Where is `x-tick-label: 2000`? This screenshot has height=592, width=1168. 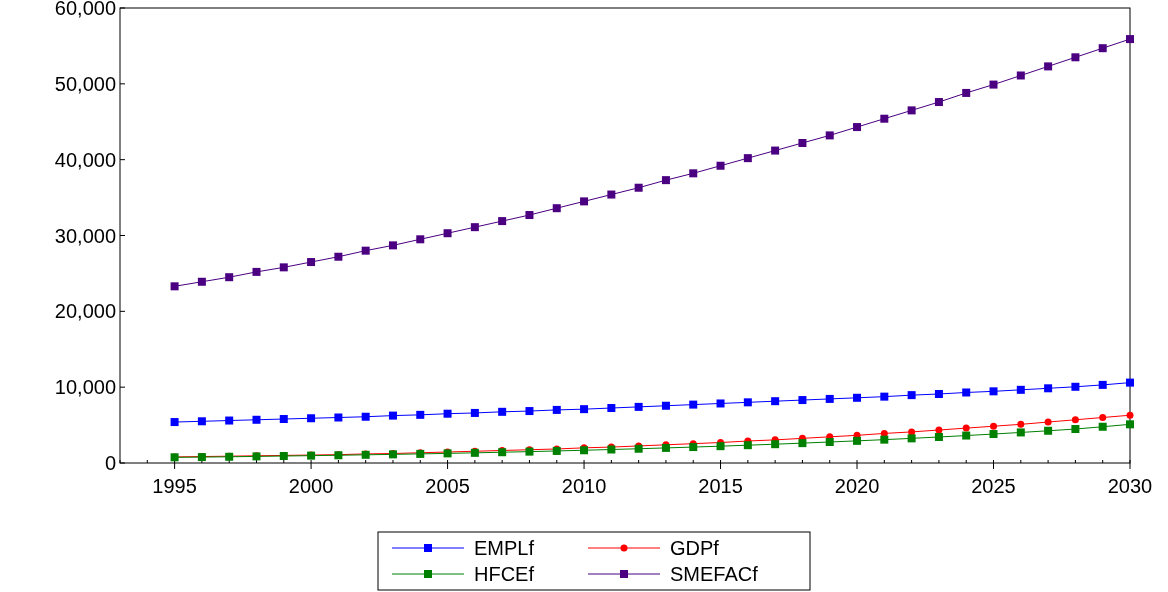
x-tick-label: 2000 is located at coordinates (311, 486).